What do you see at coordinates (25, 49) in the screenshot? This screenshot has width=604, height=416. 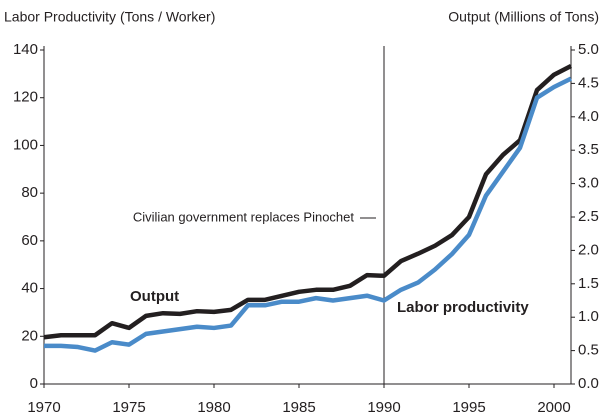 I see `y-tick-label: 140` at bounding box center [25, 49].